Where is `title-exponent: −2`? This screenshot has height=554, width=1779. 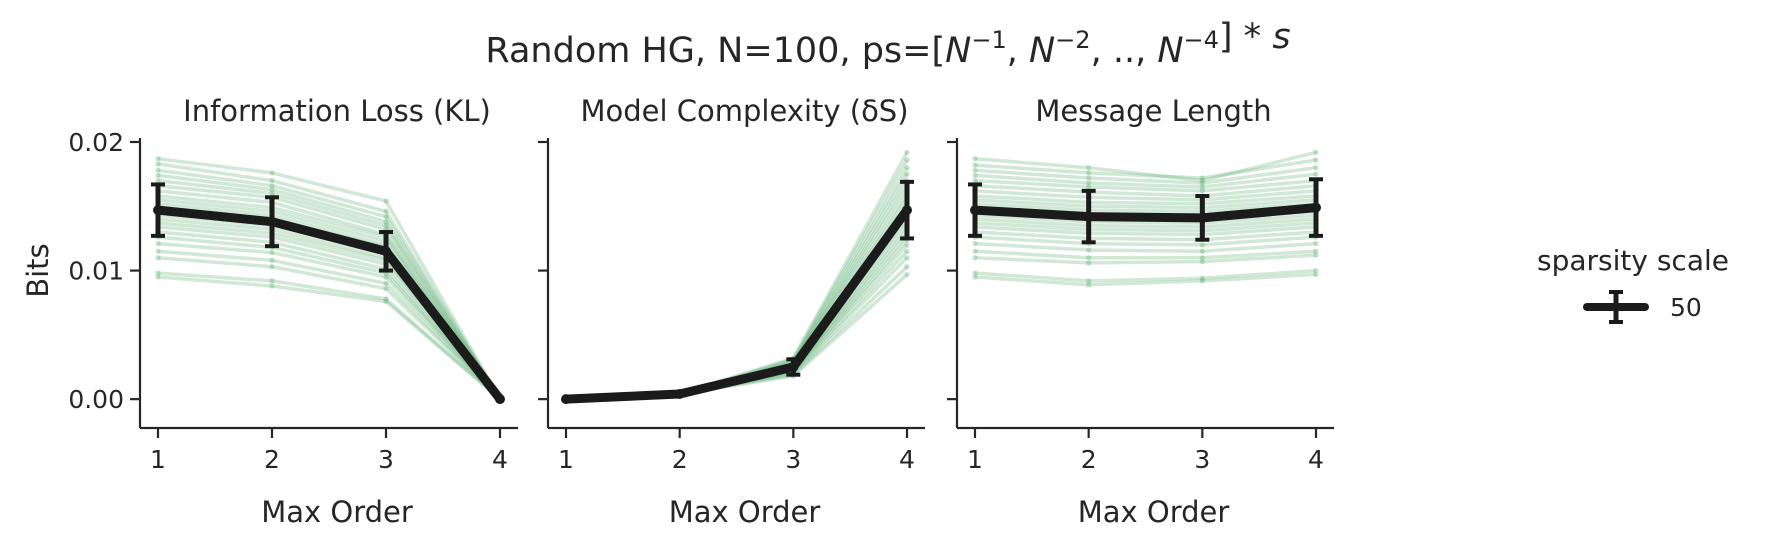 title-exponent: −2 is located at coordinates (1072, 40).